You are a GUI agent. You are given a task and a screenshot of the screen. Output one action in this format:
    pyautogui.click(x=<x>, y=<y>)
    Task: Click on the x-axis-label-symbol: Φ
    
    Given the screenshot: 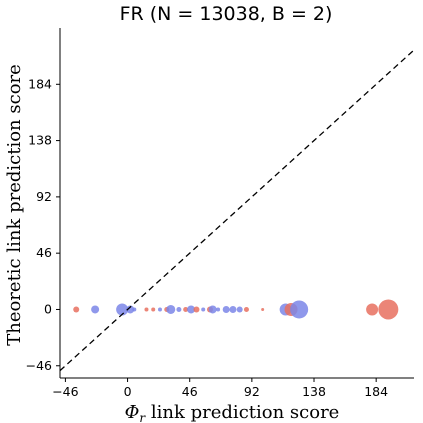 What is the action you would take?
    pyautogui.click(x=132, y=412)
    